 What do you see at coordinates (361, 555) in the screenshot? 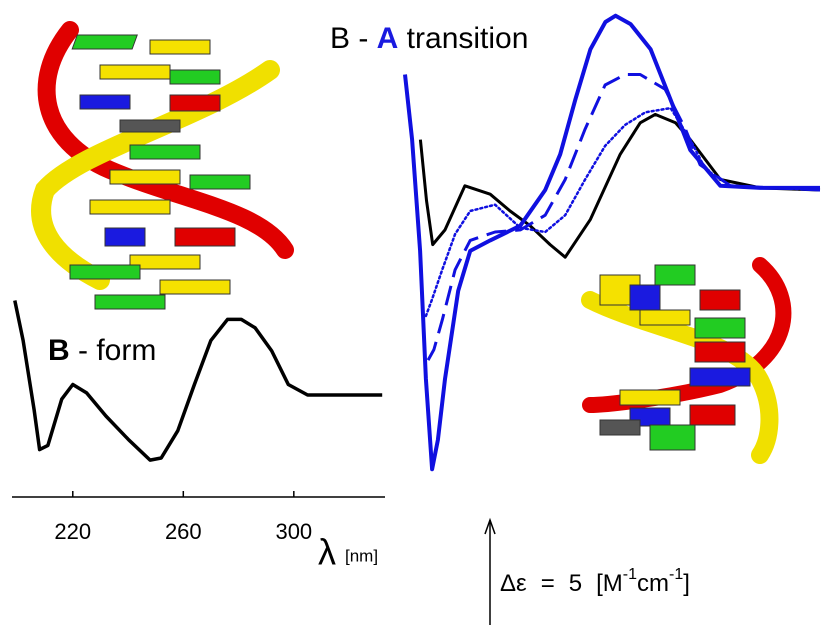
I see `x-axis-unit: [nm]` at bounding box center [361, 555].